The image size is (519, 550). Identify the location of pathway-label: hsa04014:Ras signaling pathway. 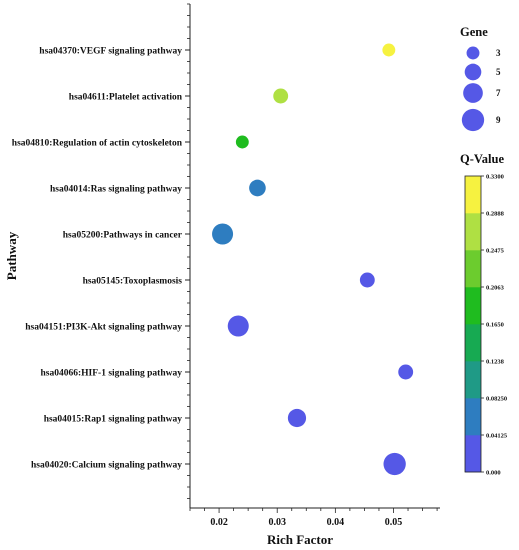
(116, 190).